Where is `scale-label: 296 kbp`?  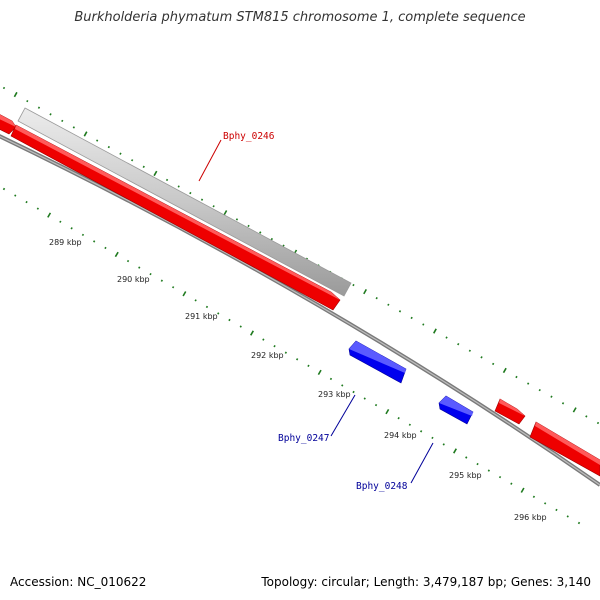 scale-label: 296 kbp is located at coordinates (530, 517).